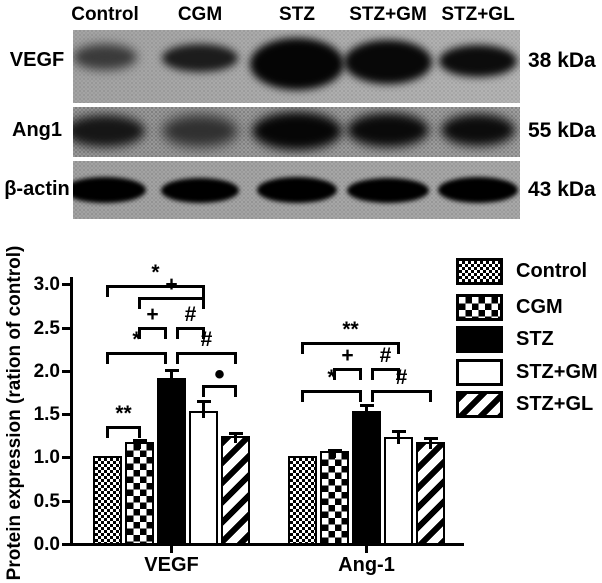 The image size is (602, 583). What do you see at coordinates (139, 493) in the screenshot?
I see `bar-cgm-vegf` at bounding box center [139, 493].